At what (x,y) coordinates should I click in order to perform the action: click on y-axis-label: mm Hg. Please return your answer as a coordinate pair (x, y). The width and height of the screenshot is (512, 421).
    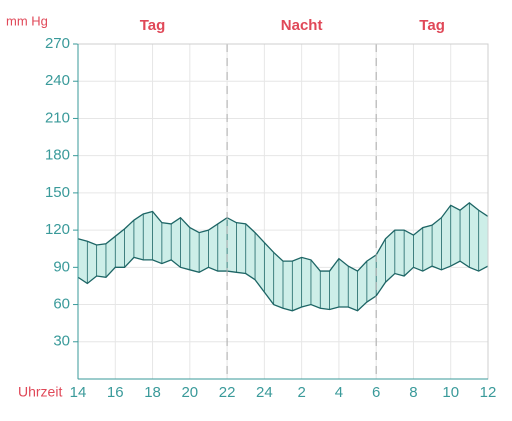
    Looking at the image, I should click on (27, 20).